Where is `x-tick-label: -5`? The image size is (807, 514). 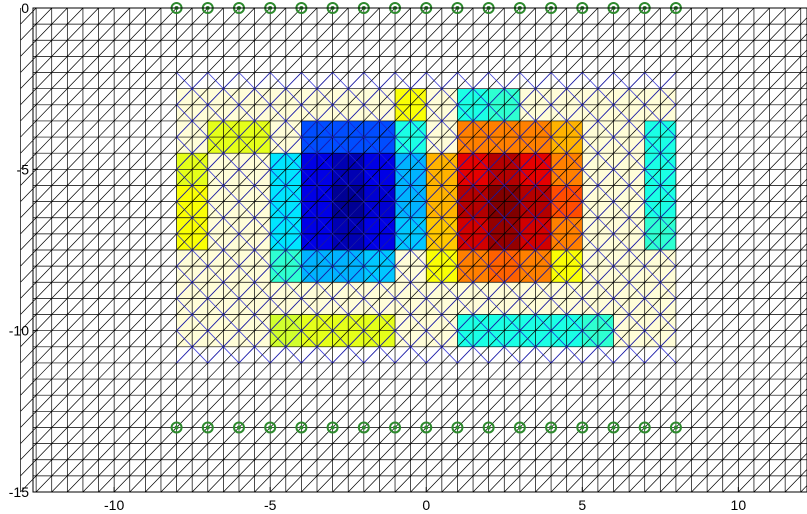 x-tick-label: -5 is located at coordinates (270, 505).